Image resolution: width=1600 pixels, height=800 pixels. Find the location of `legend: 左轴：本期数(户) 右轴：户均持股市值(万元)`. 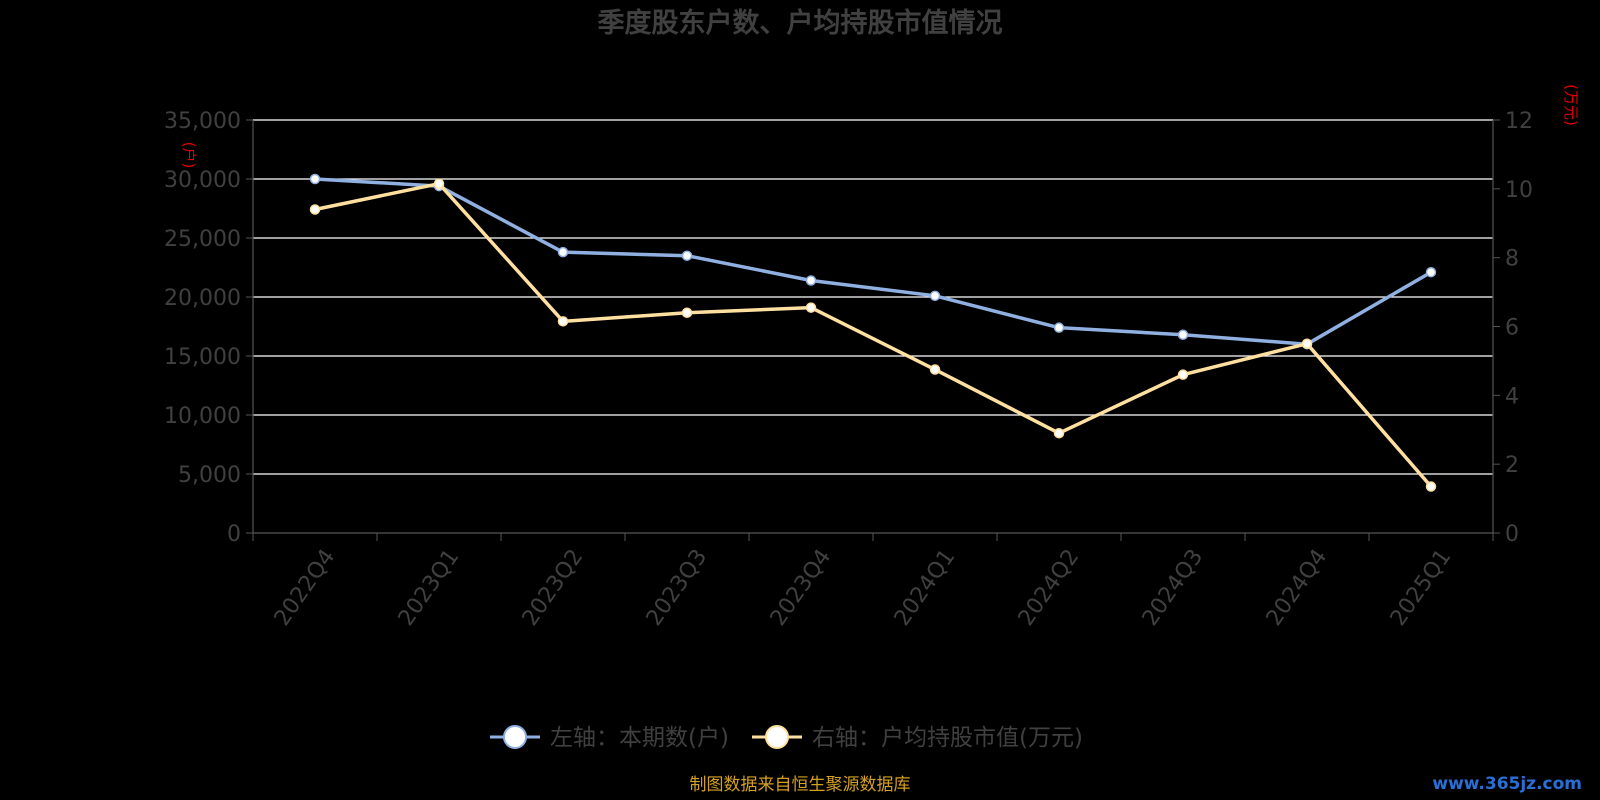

legend: 左轴：本期数(户) 右轴：户均持股市值(万元) is located at coordinates (786, 738).